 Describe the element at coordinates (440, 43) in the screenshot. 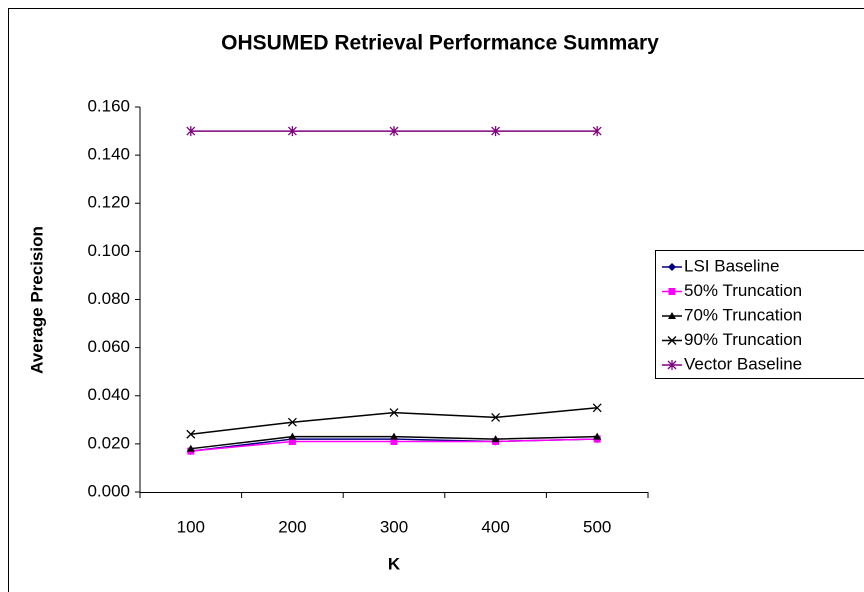

I see `chart-title: OHSUMED Retrieval Performance Summary` at that location.